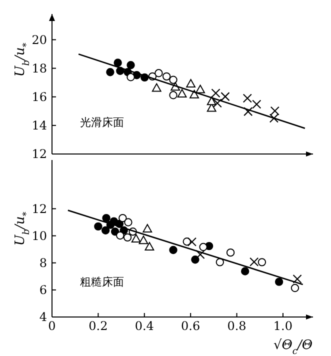  What do you see at coordinates (40, 125) in the screenshot?
I see `y-tick-label: 14` at bounding box center [40, 125].